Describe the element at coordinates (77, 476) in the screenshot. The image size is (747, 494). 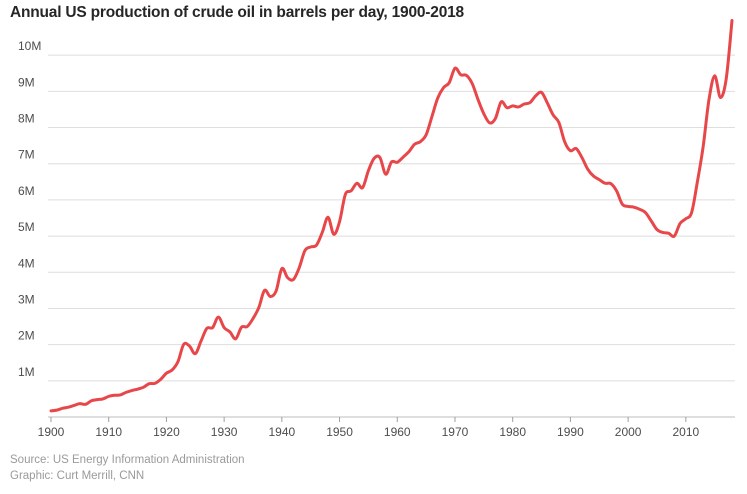
I see `graphic-credit: Graphic: Curt Merrill, CNN` at that location.